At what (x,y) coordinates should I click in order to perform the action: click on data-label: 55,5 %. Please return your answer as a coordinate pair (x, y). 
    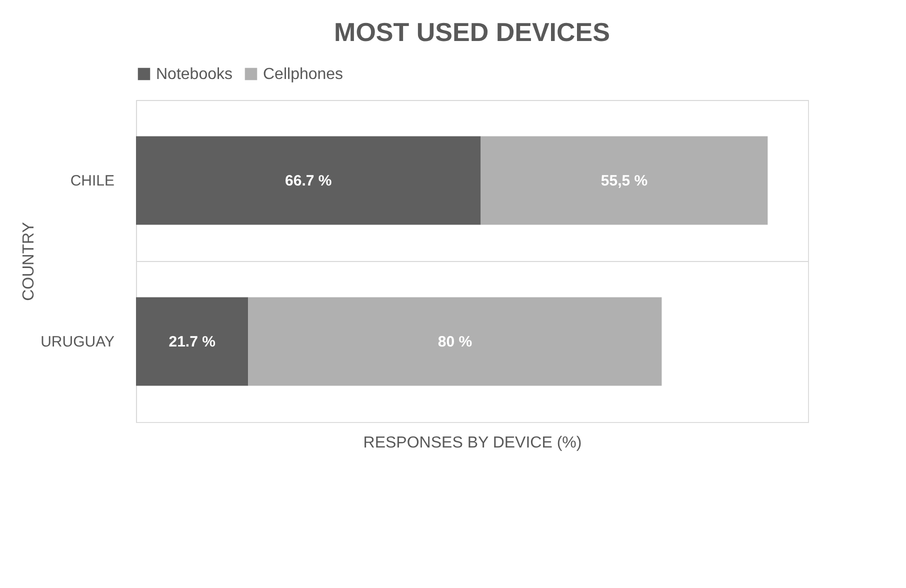
    Looking at the image, I should click on (624, 181).